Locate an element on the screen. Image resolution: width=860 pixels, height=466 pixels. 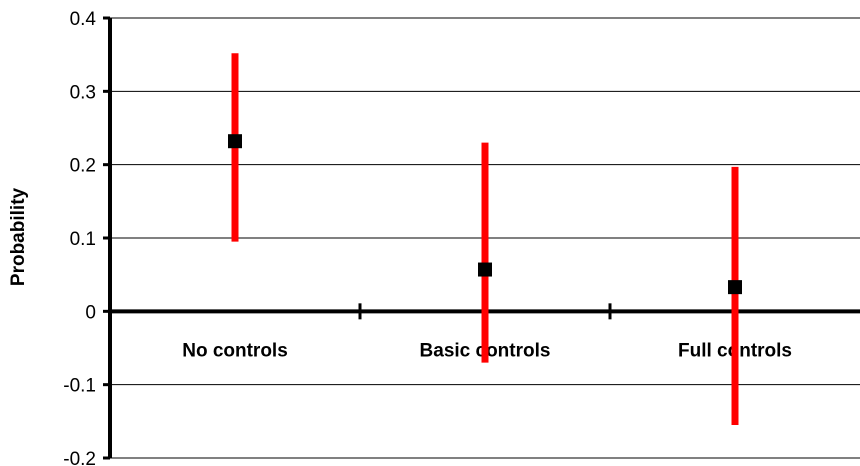
y-tick-labels: 0.4 0.3 0.2 0.1 0 -0.1 -0.2 is located at coordinates (79, 237).